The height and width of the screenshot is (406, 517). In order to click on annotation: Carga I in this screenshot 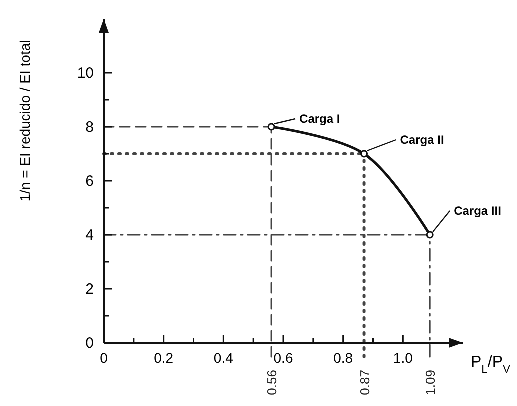, I will do `click(320, 119)`.